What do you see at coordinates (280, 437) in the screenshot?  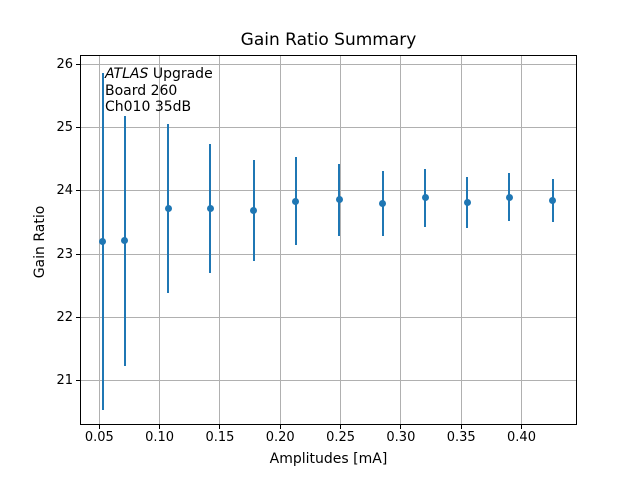 I see `x-tick-label: 0.20` at bounding box center [280, 437].